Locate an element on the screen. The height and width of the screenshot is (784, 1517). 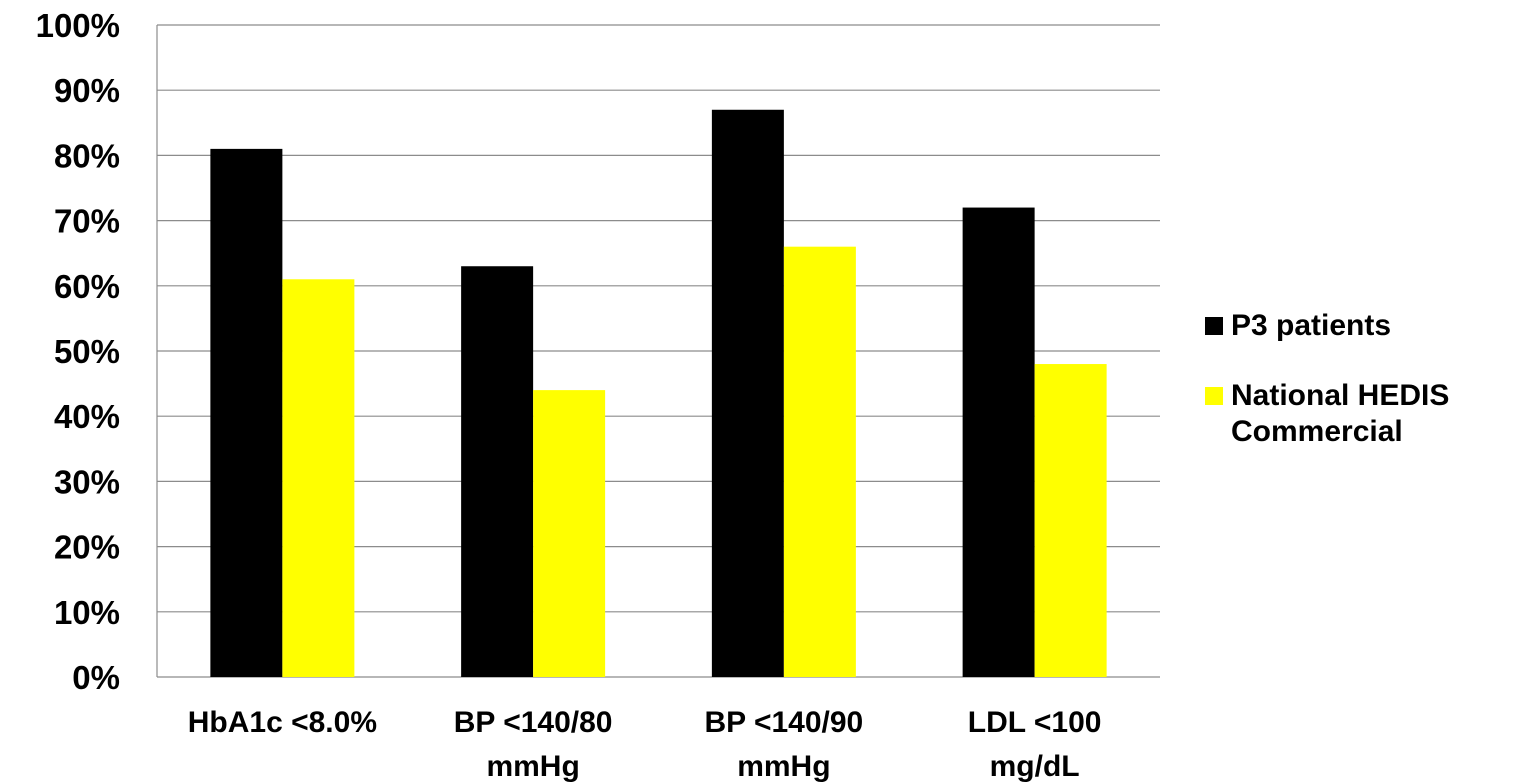
y-tick-label: 90% is located at coordinates (87, 90).